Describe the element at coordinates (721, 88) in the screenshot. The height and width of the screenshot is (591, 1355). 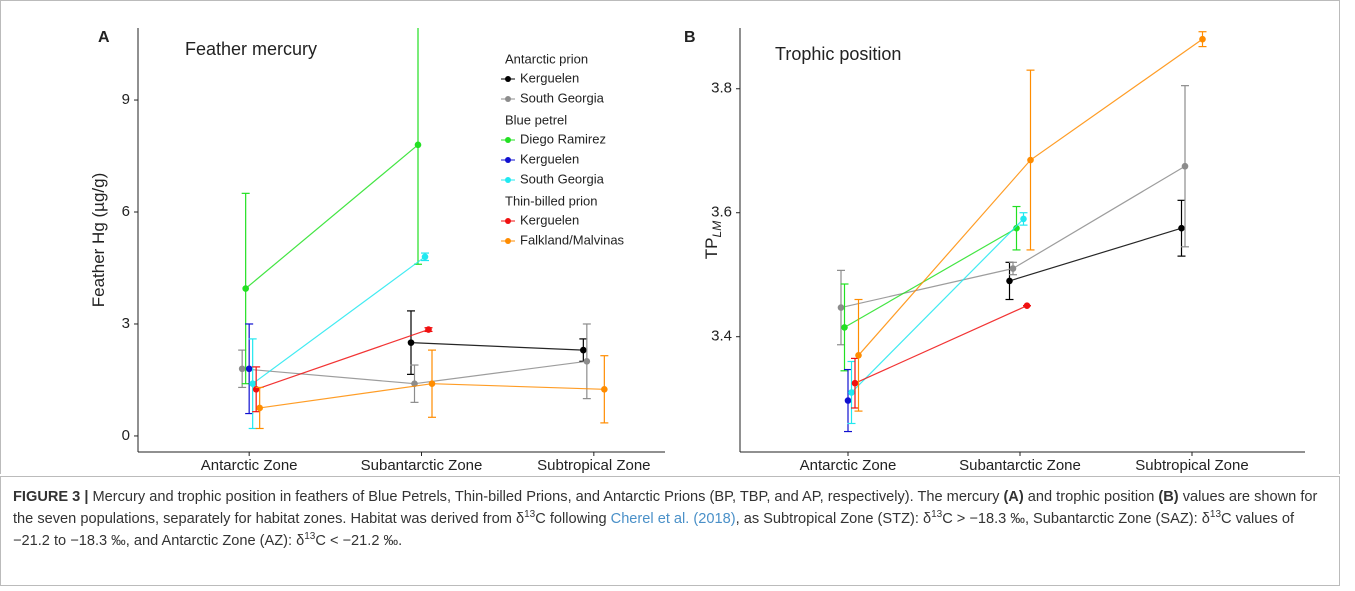
I see `y-tick-label: 3.8` at that location.